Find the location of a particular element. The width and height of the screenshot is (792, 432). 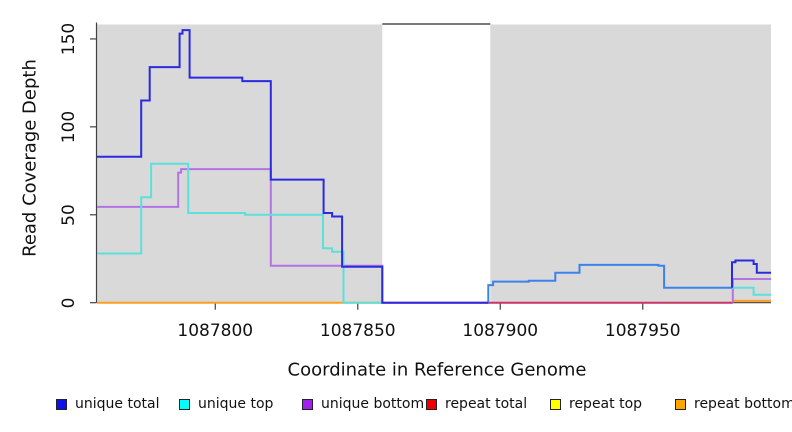

legend-item-repeat-total: repeat total is located at coordinates (476, 404).